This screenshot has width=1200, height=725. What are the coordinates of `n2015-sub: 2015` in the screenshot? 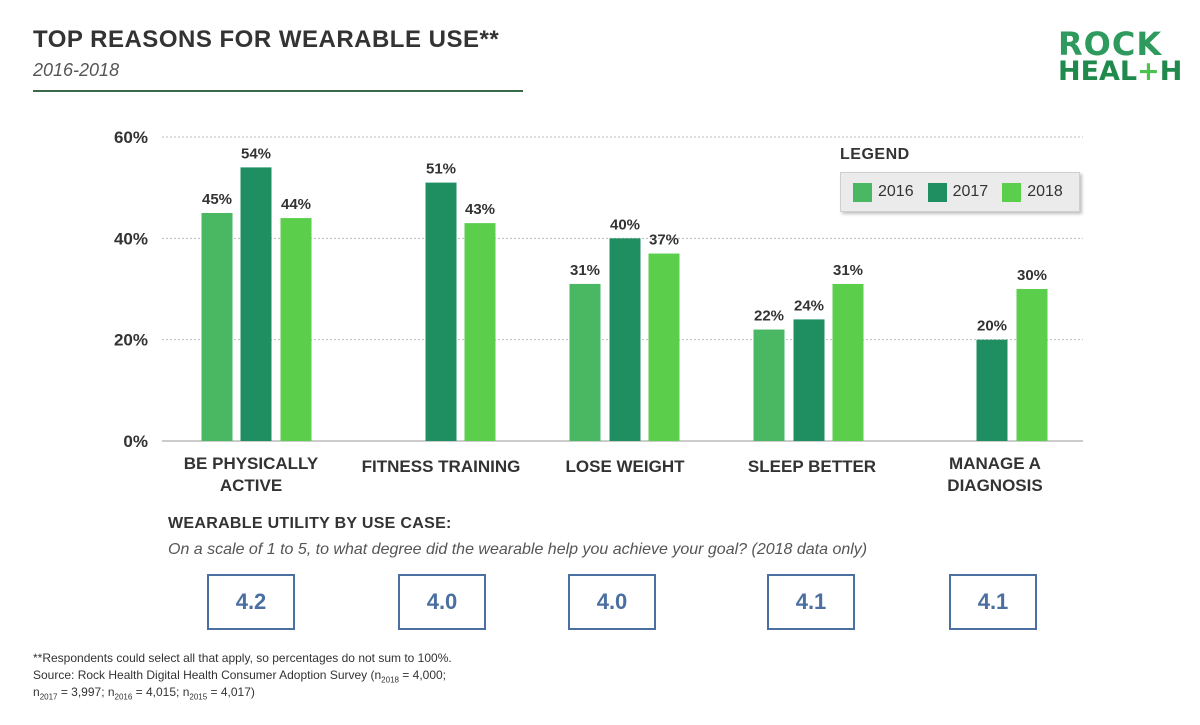 It's located at (198, 697).